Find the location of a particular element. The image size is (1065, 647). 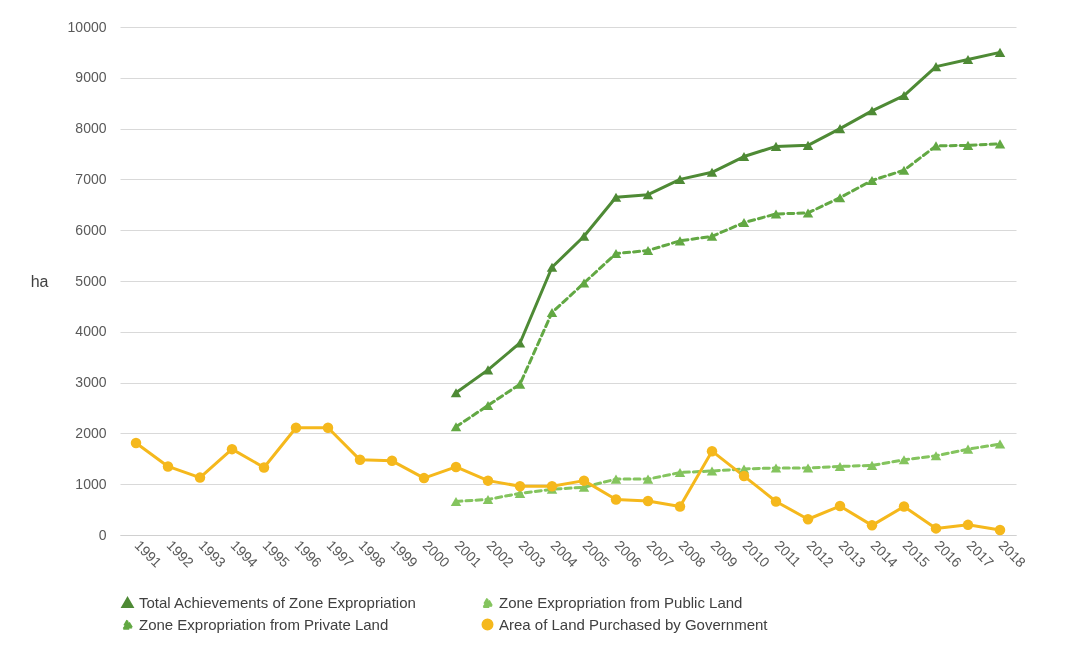

y-tick-label: 2000 is located at coordinates (91, 432).